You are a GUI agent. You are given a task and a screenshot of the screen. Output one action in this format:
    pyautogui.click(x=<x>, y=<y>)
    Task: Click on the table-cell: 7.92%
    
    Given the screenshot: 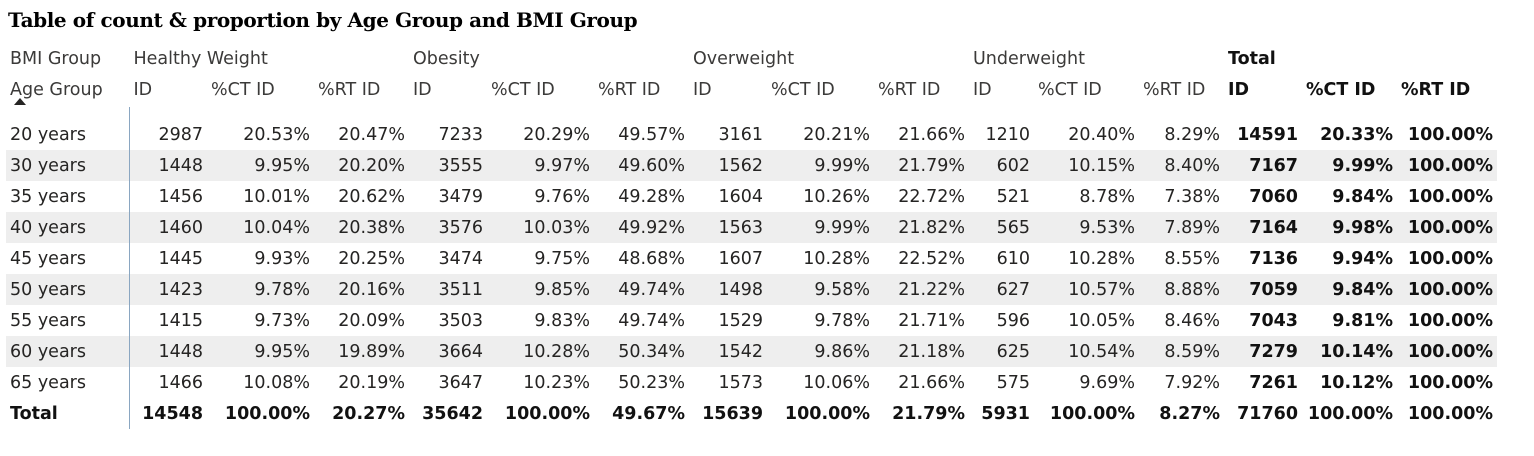 What is the action you would take?
    pyautogui.click(x=1192, y=382)
    